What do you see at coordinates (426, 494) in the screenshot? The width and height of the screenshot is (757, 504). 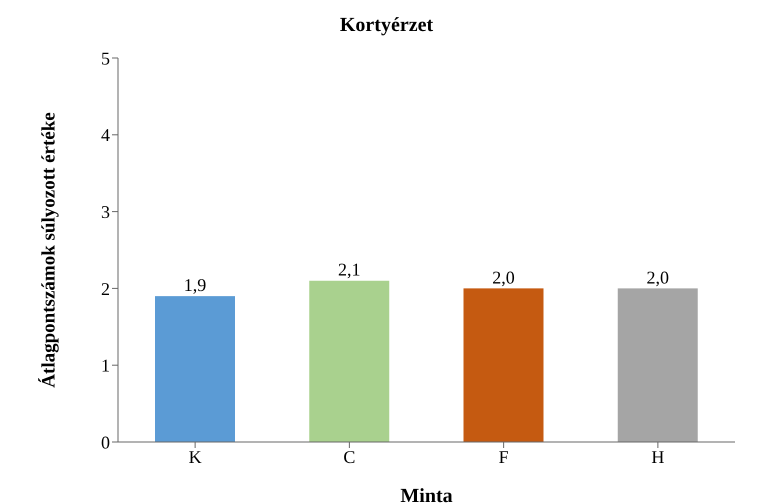 I see `x-axis-title: Minta` at bounding box center [426, 494].